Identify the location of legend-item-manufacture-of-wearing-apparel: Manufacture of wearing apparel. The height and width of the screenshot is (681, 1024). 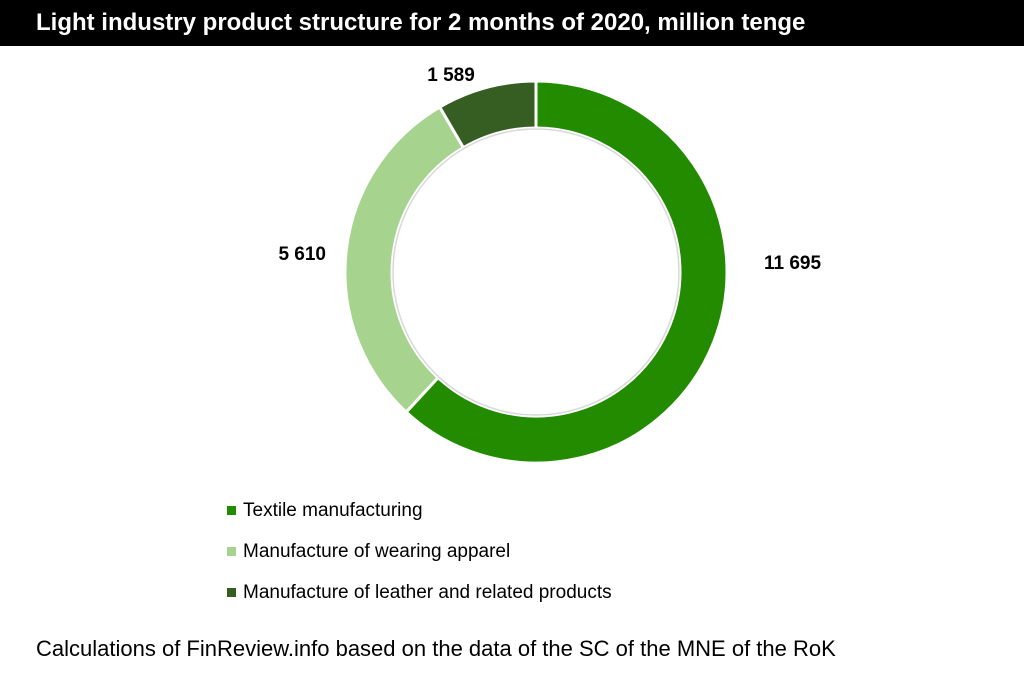
(419, 551).